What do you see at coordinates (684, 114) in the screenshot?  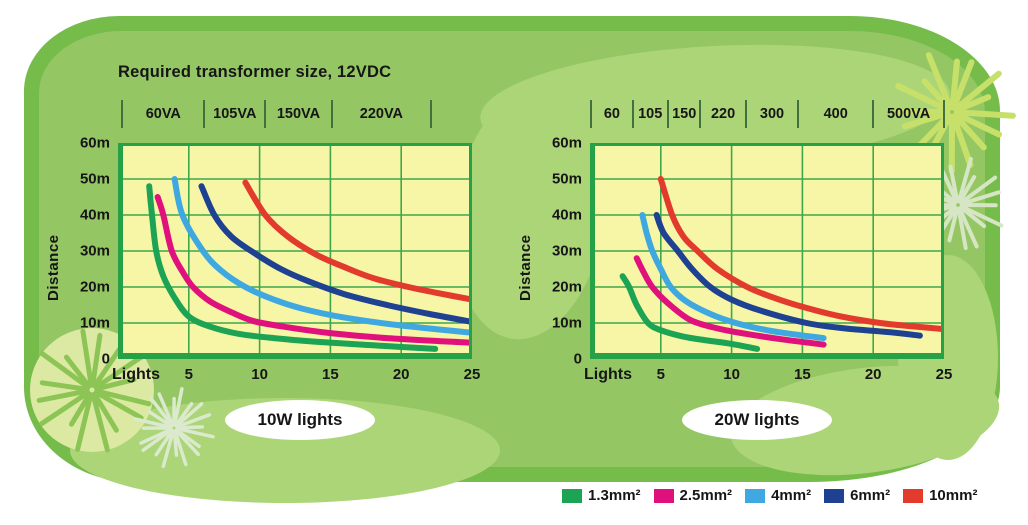 I see `transformer-size-label: 150` at bounding box center [684, 114].